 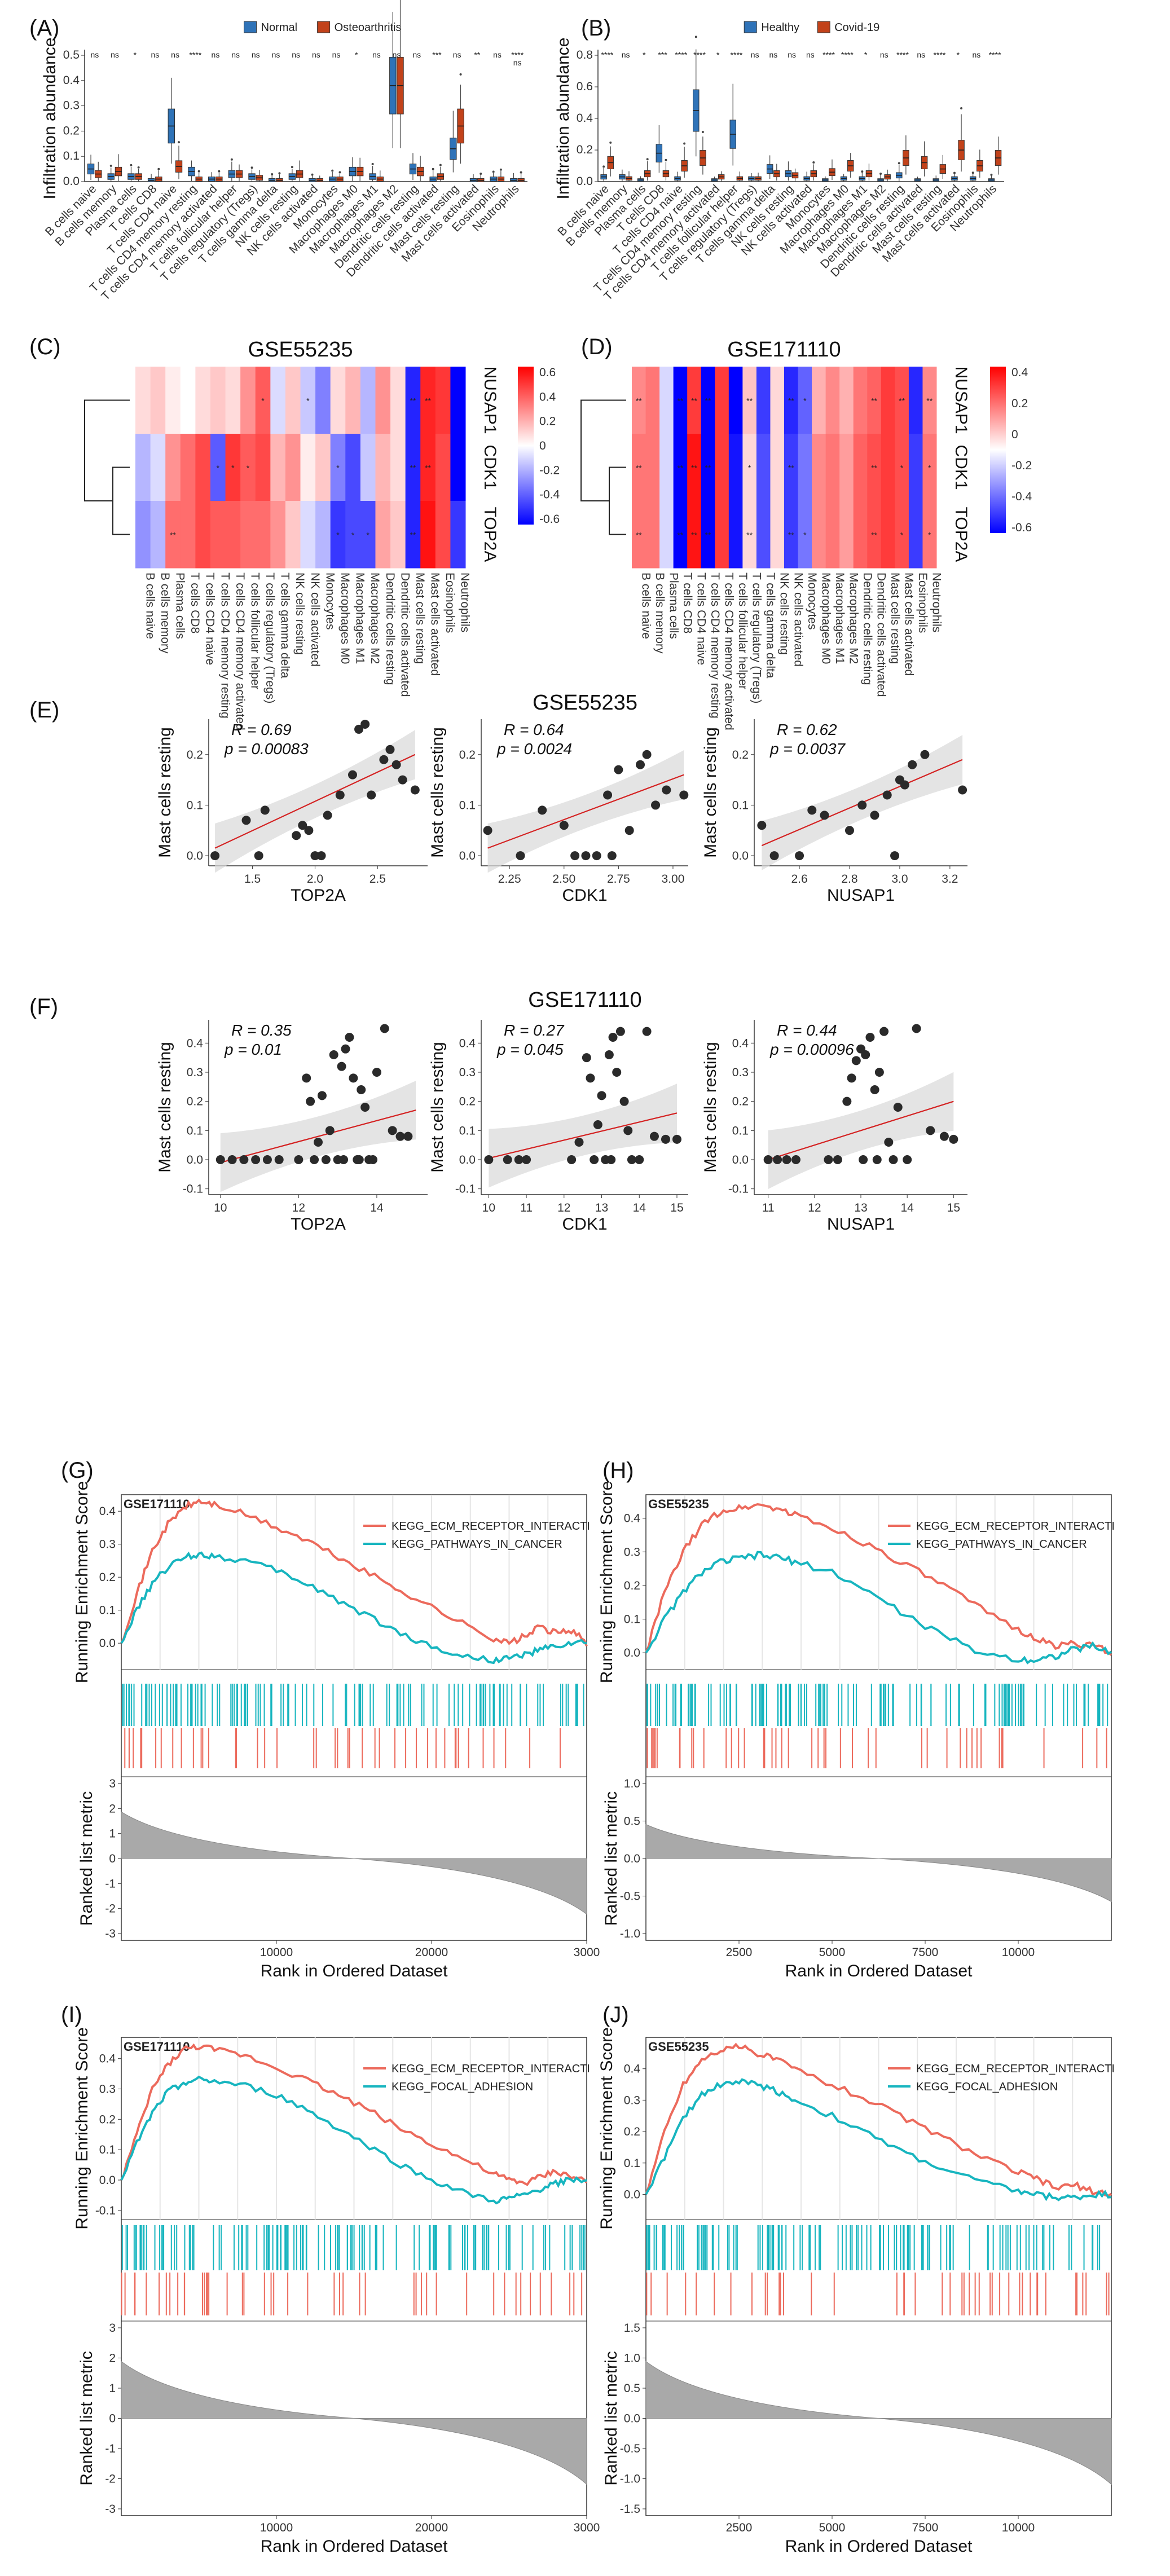 I want to click on legend-label: Healthy, so click(x=780, y=27).